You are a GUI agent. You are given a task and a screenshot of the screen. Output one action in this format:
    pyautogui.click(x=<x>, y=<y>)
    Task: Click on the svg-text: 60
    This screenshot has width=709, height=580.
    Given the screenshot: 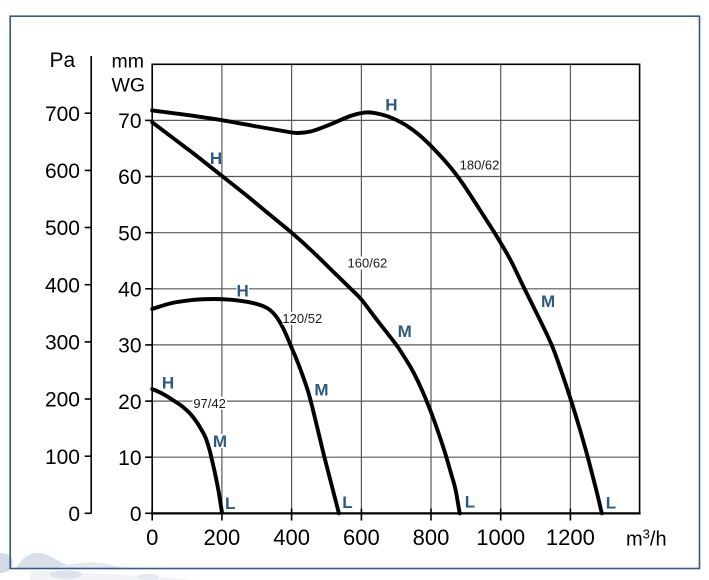 What is the action you would take?
    pyautogui.click(x=129, y=177)
    